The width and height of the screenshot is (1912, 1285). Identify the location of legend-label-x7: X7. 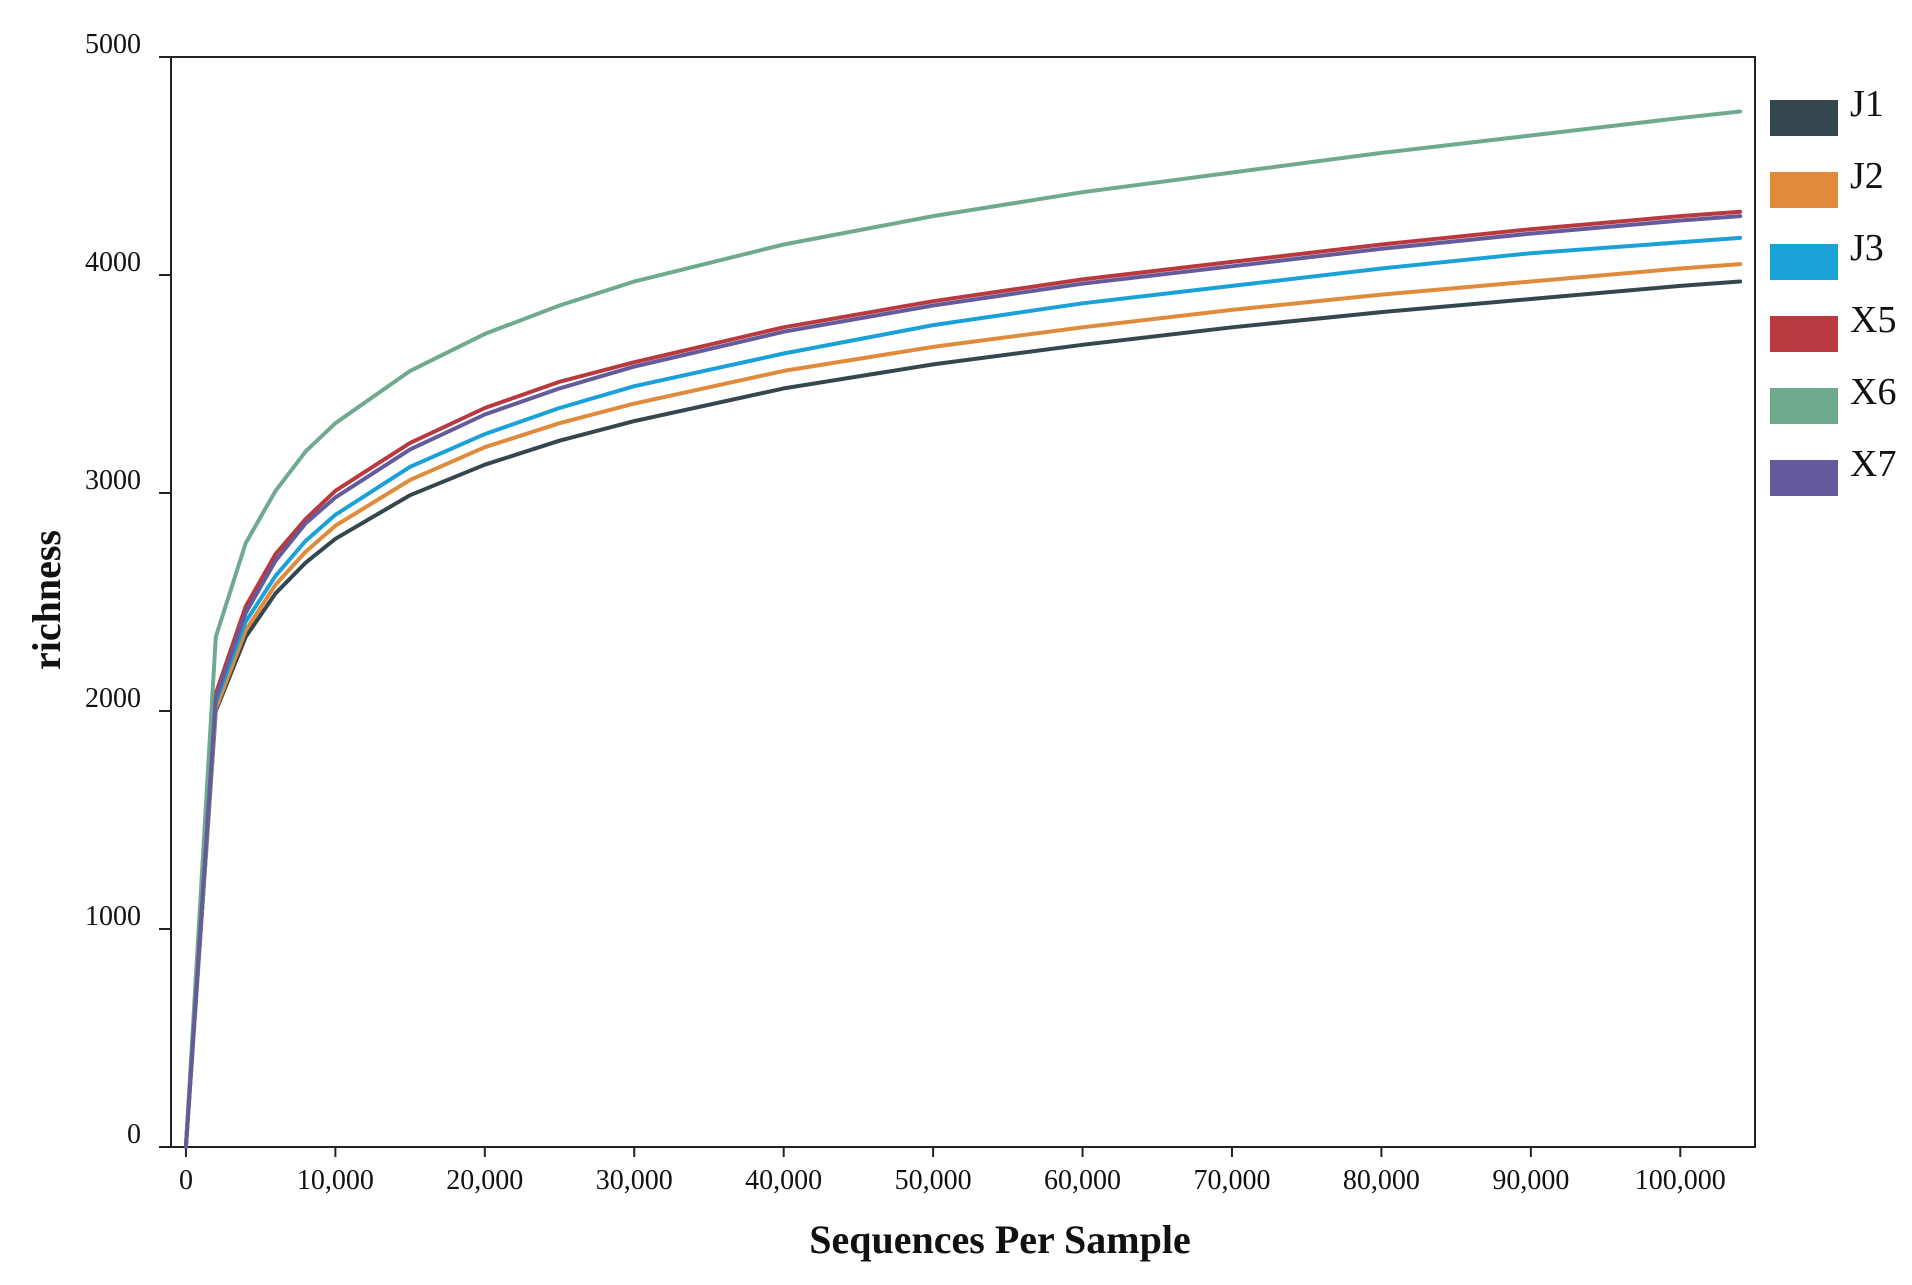
(1873, 464).